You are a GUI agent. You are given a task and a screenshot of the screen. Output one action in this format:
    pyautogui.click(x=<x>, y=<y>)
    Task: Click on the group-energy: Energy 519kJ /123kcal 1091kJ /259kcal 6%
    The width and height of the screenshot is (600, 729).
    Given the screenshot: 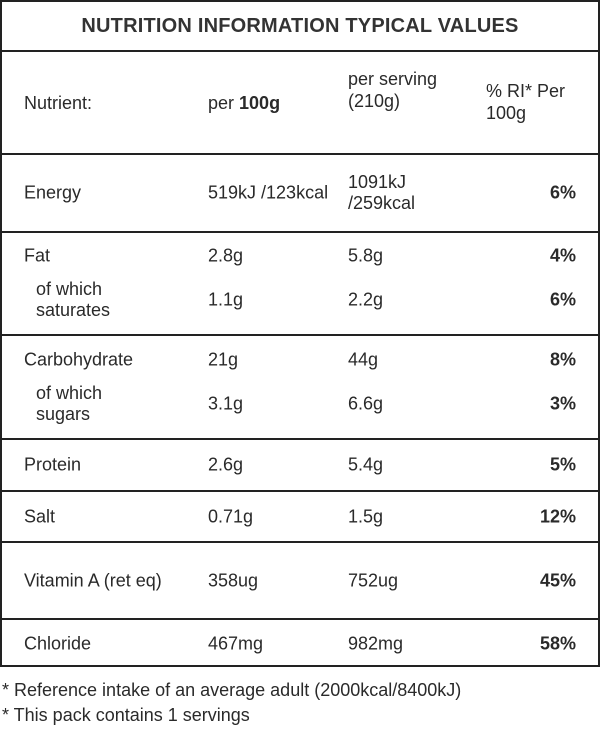 What is the action you would take?
    pyautogui.click(x=300, y=194)
    